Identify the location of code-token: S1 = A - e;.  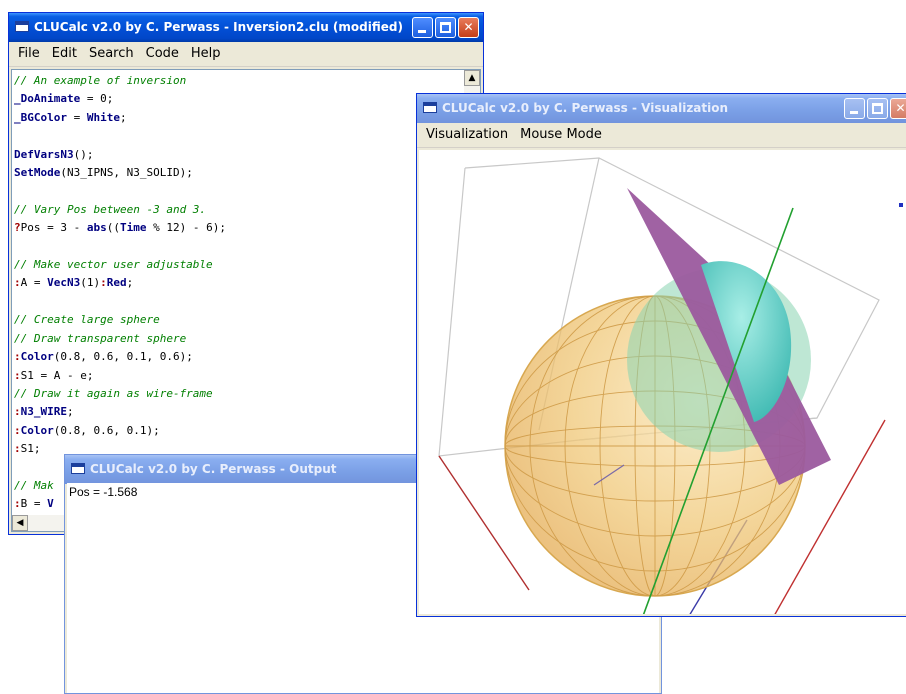
(57, 375).